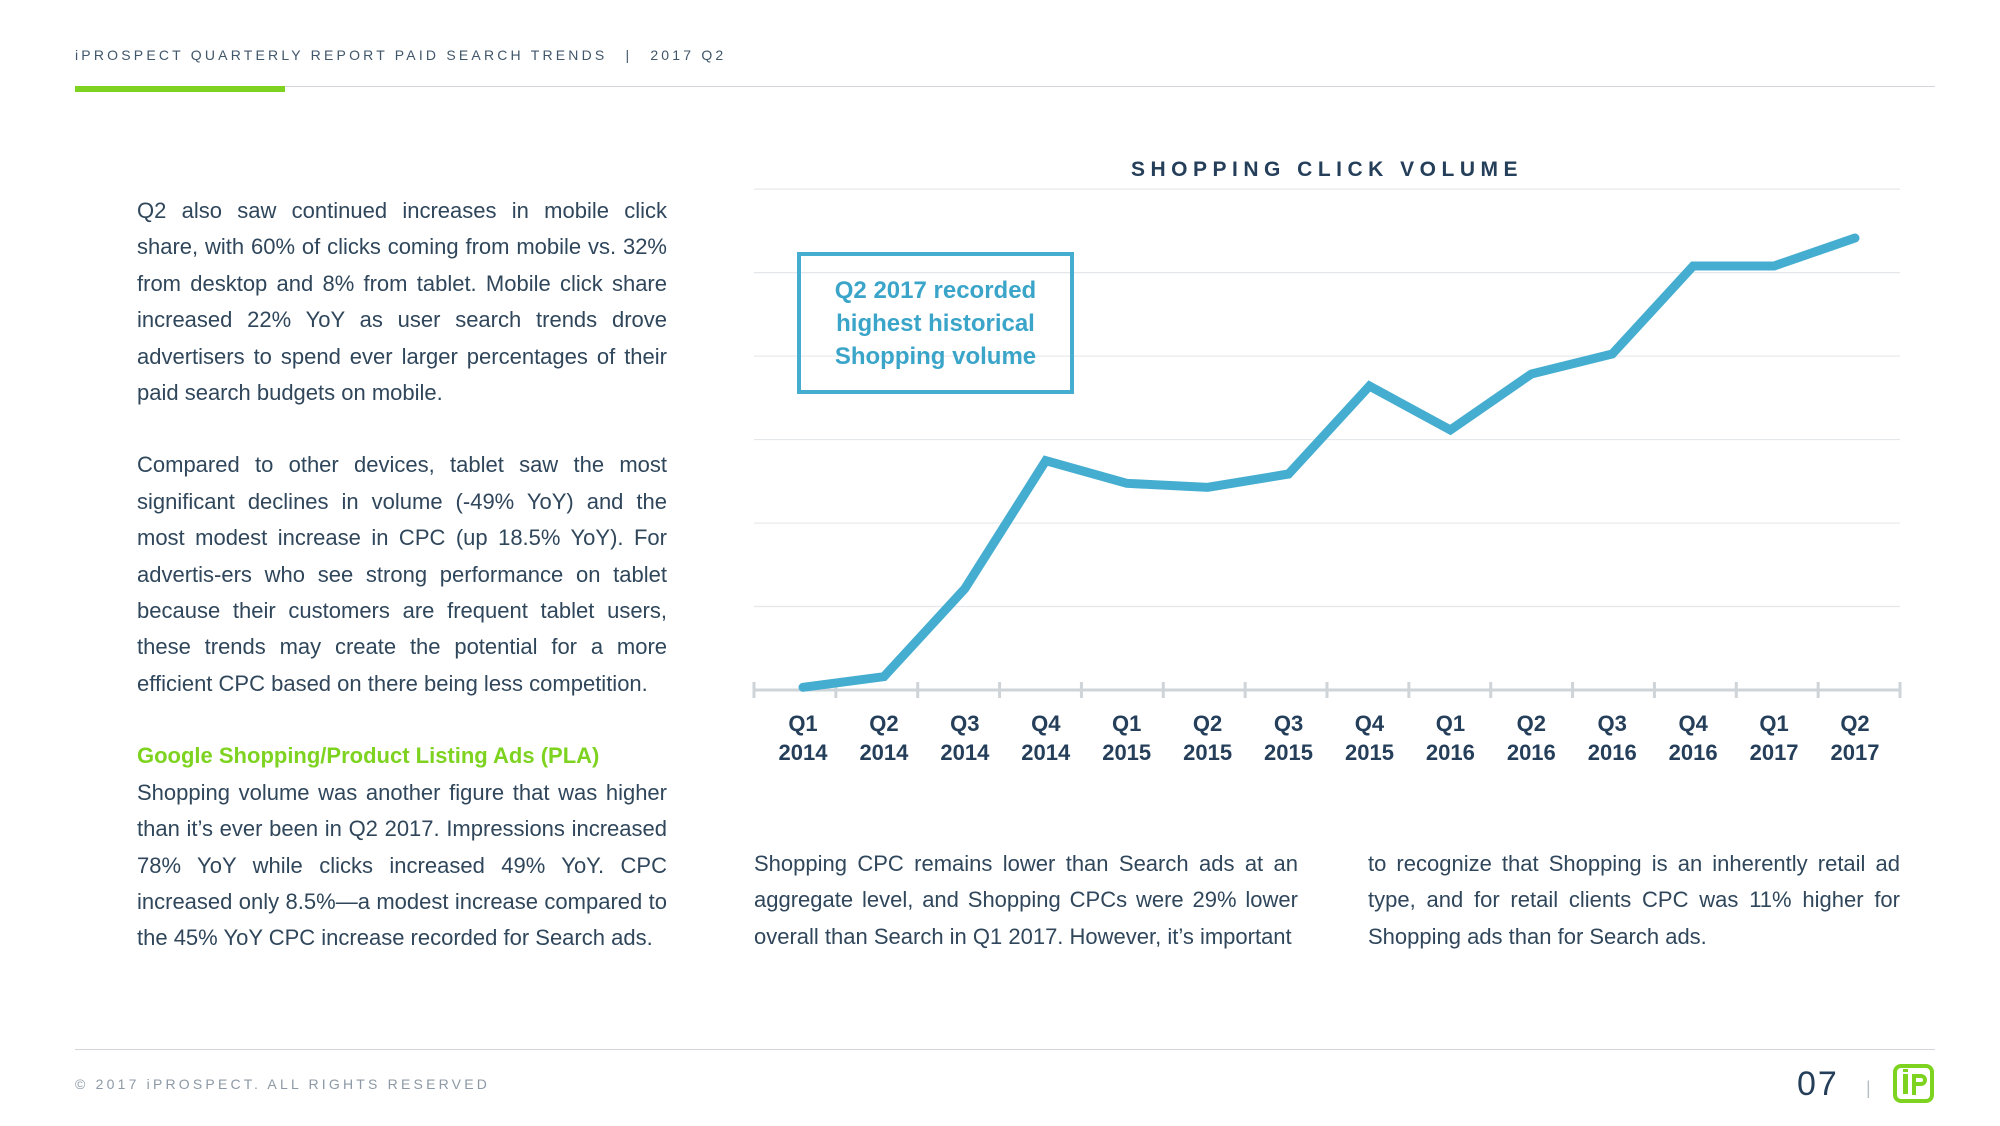 This screenshot has width=2000, height=1126. What do you see at coordinates (1005, 86) in the screenshot?
I see `header-rule` at bounding box center [1005, 86].